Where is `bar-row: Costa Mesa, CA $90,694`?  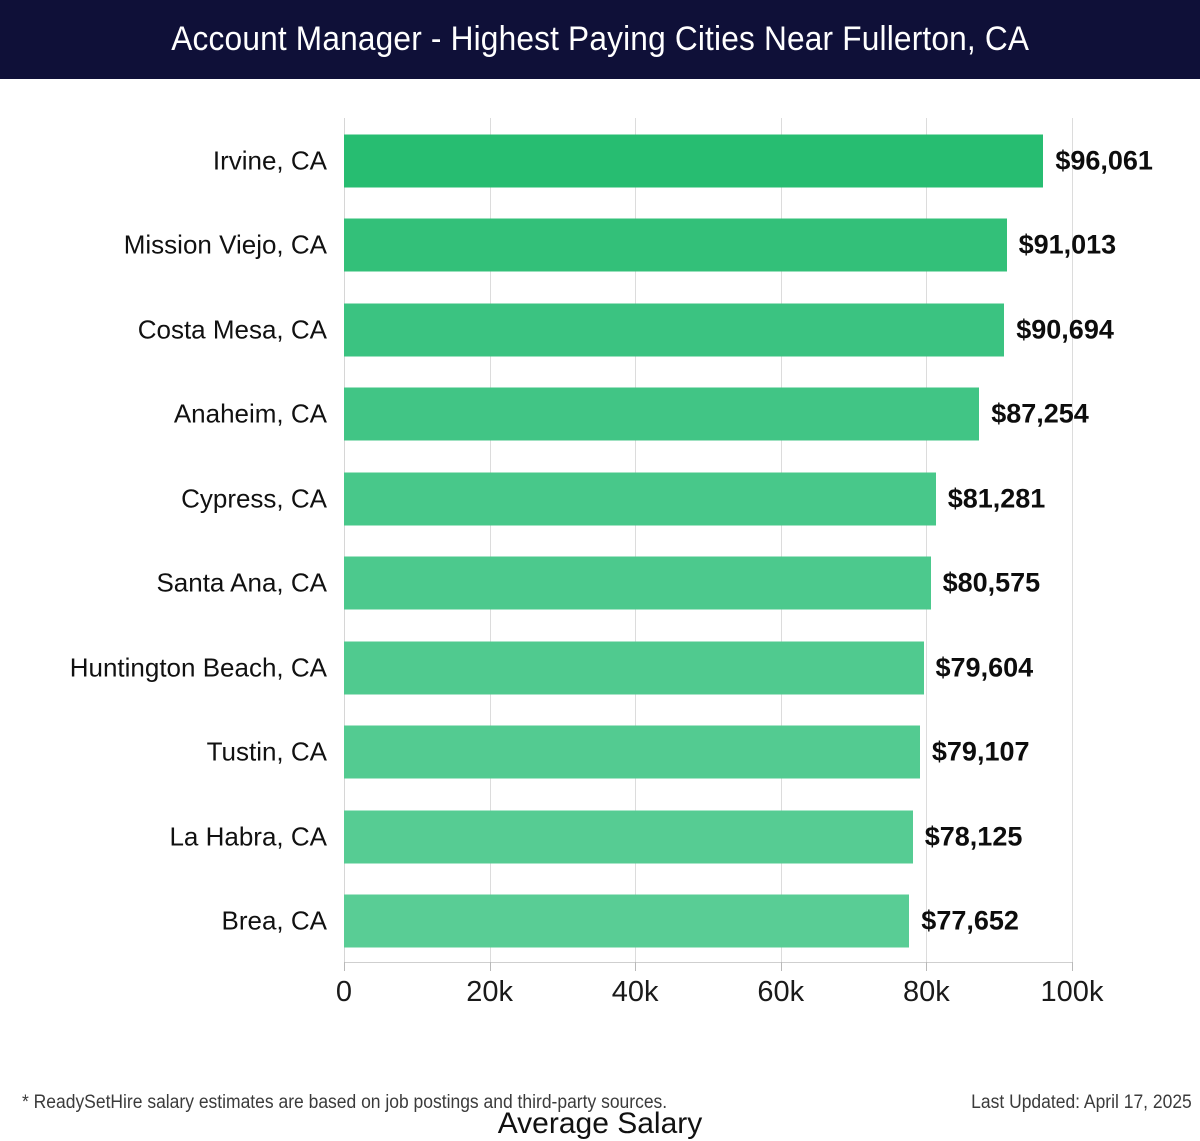 bar-row: Costa Mesa, CA $90,694 is located at coordinates (600, 329).